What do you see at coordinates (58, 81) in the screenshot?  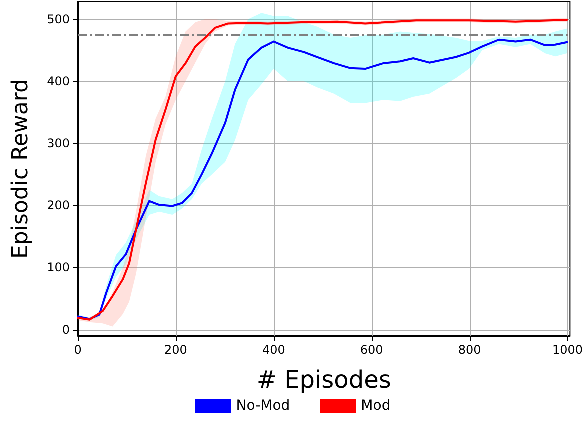 I see `y-tick-label: 400` at bounding box center [58, 81].